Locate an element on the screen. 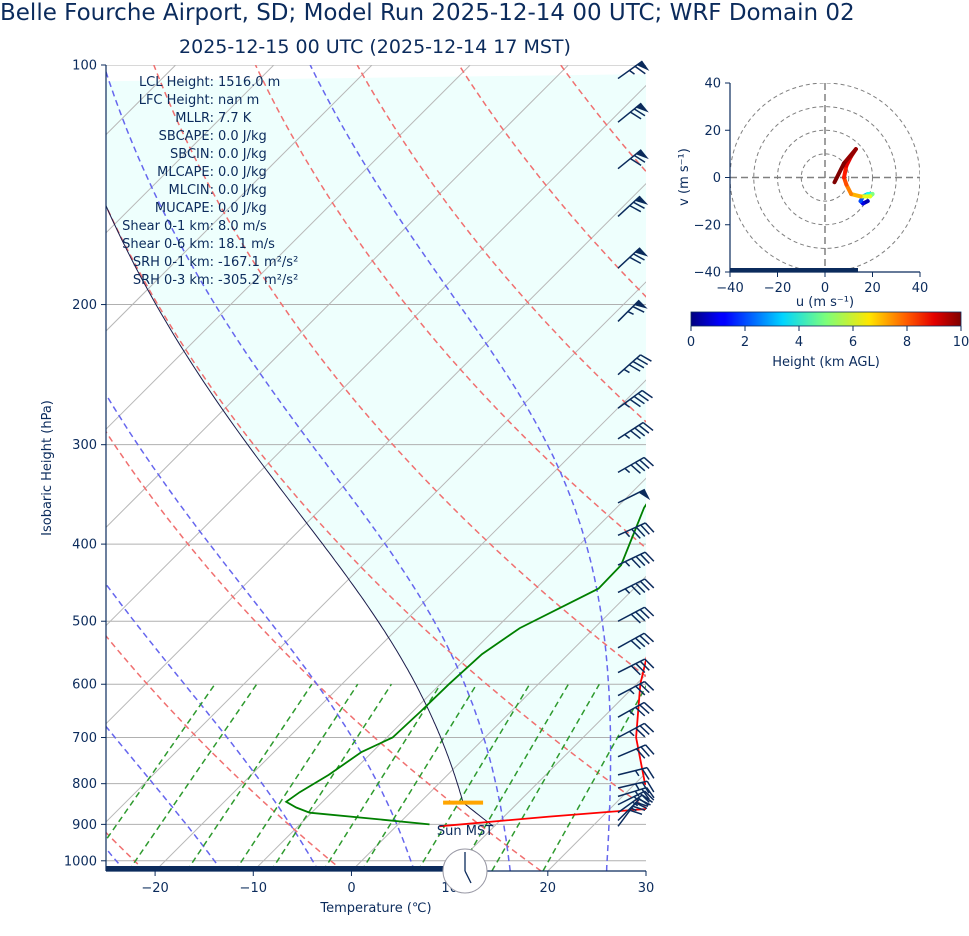  barb-shaft is located at coordinates (632, 792).